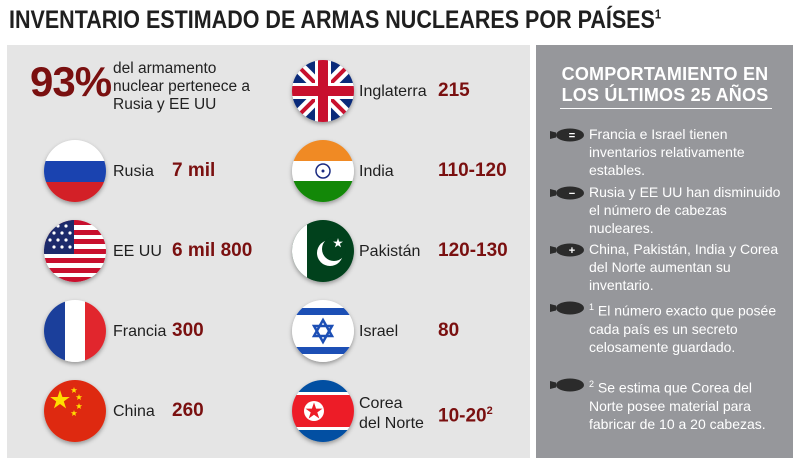 The image size is (800, 464). What do you see at coordinates (666, 108) in the screenshot?
I see `title-divider` at bounding box center [666, 108].